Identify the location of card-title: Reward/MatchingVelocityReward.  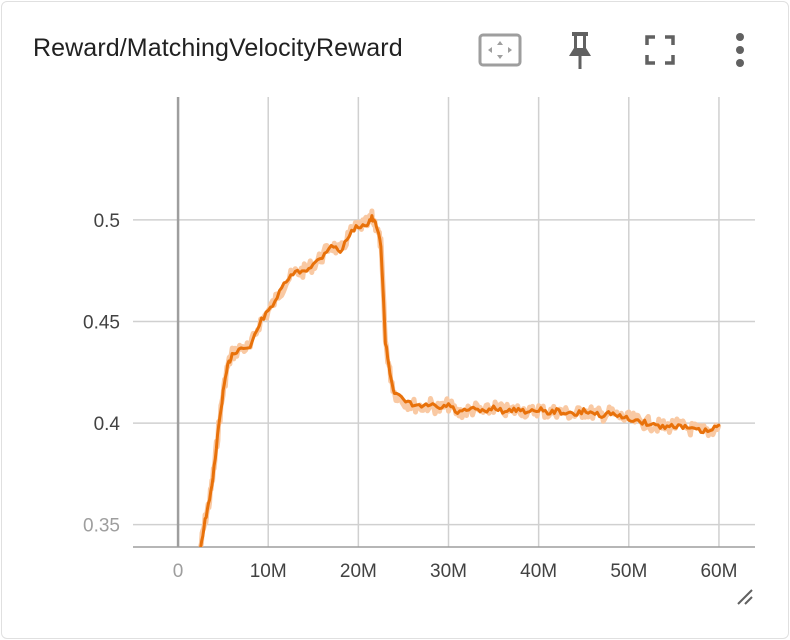
(218, 48).